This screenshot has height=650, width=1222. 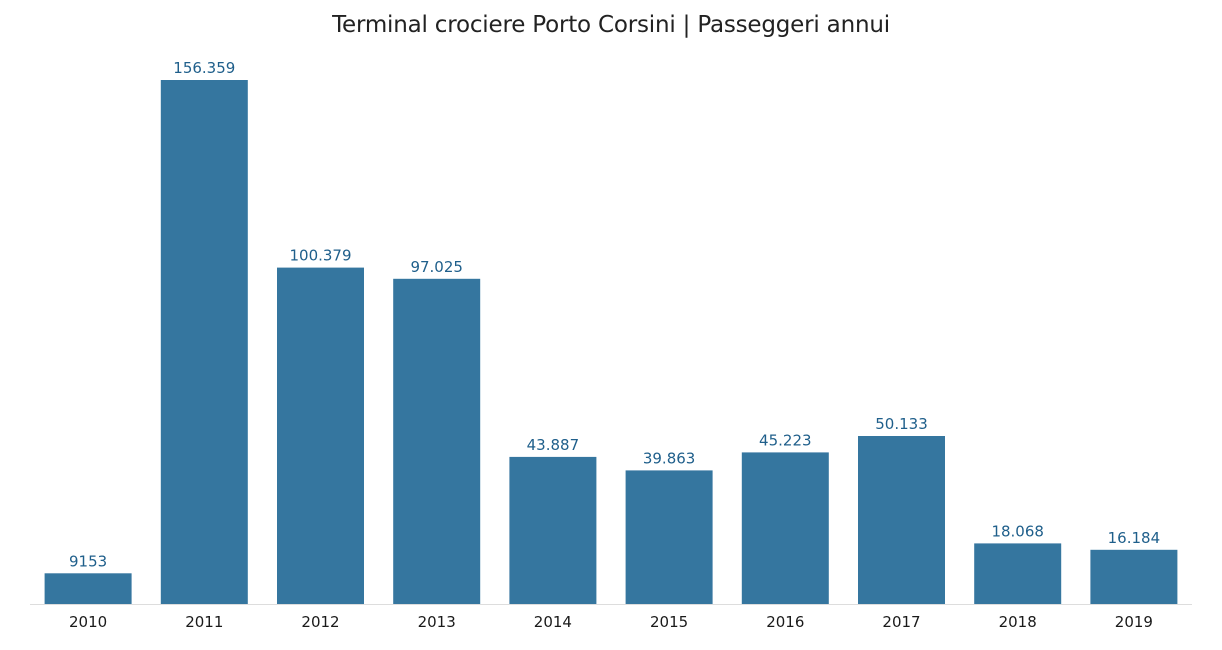 I want to click on bar-2018, so click(x=1018, y=573).